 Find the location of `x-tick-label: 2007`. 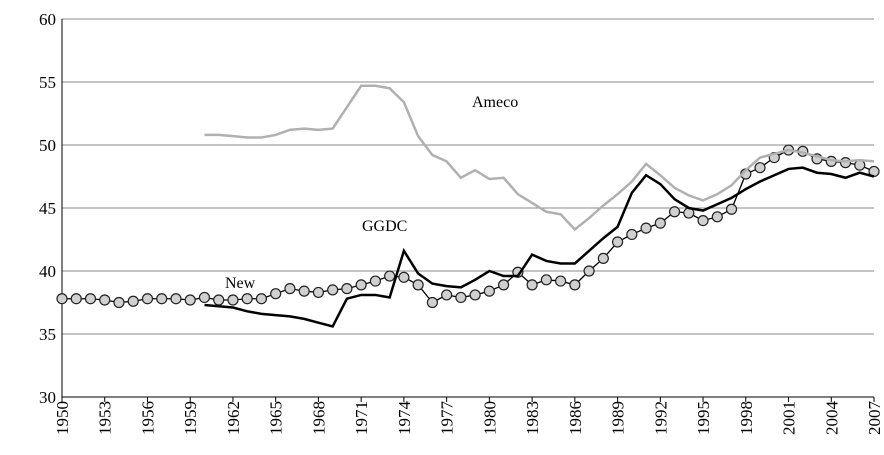

x-tick-label: 2007 is located at coordinates (874, 418).